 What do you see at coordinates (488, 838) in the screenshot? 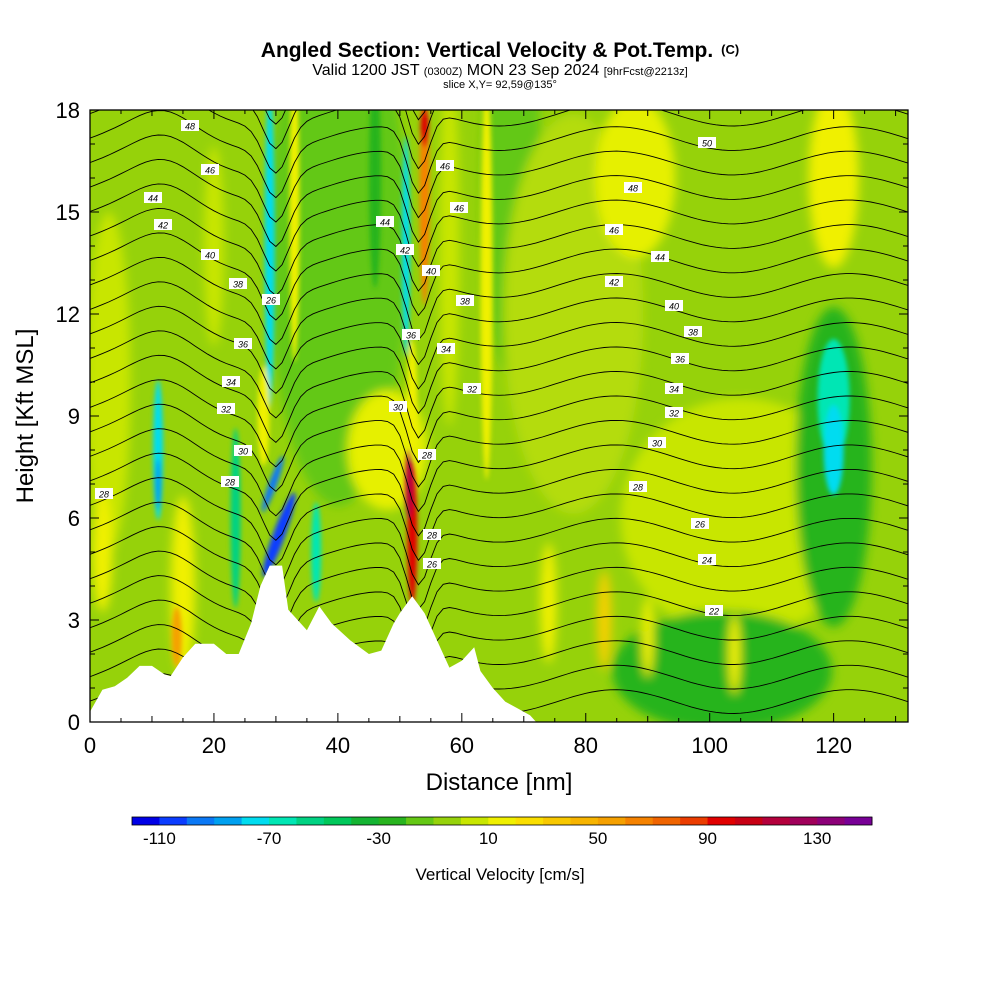
I see `colorbar-tick-label: 10` at bounding box center [488, 838].